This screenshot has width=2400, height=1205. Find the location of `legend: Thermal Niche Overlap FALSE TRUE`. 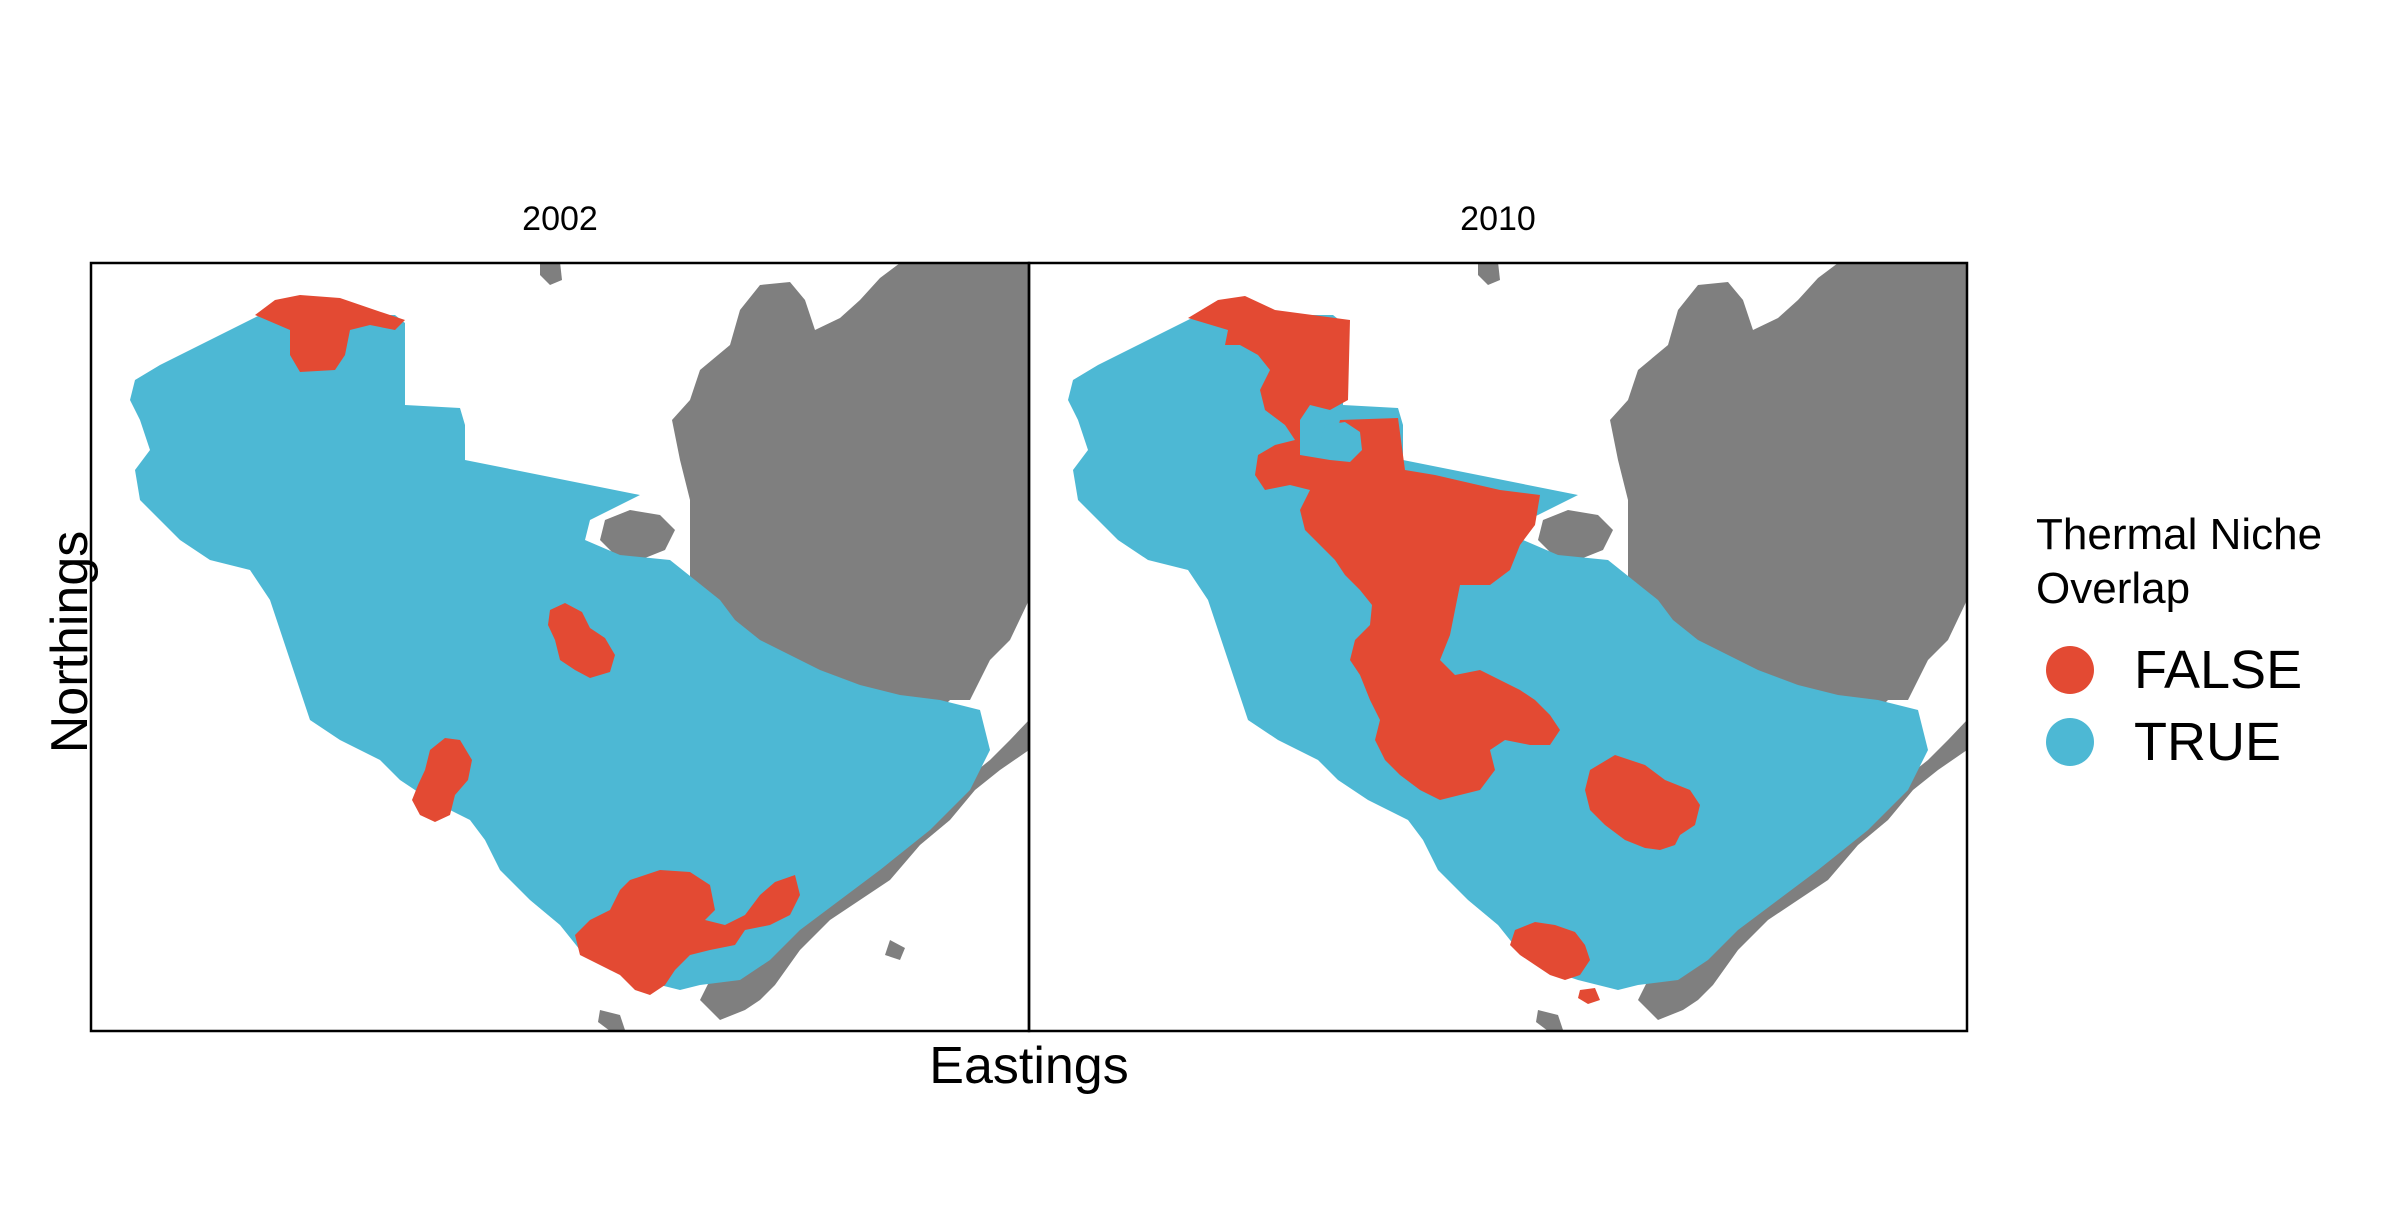

legend: Thermal Niche Overlap FALSE TRUE is located at coordinates (2179, 643).